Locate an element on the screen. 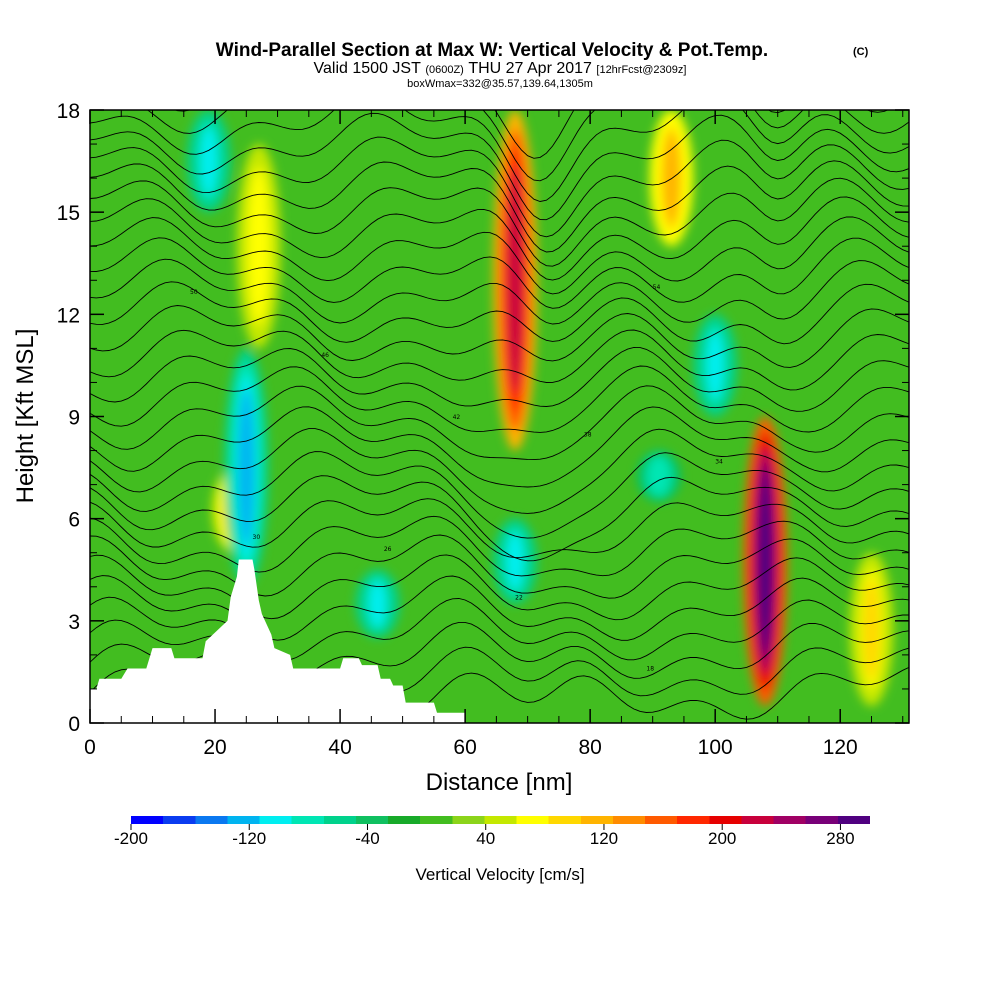 Image resolution: width=1000 pixels, height=1000 pixels. valid-date: THU 27 Apr 2017 is located at coordinates (530, 68).